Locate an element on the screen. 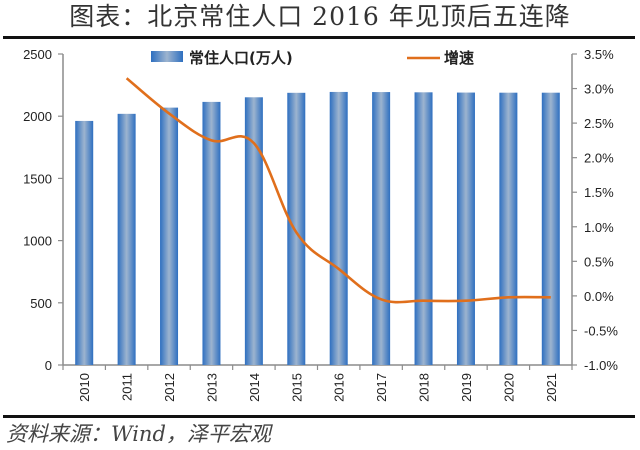  x-tick-label: 2013 is located at coordinates (211, 387).